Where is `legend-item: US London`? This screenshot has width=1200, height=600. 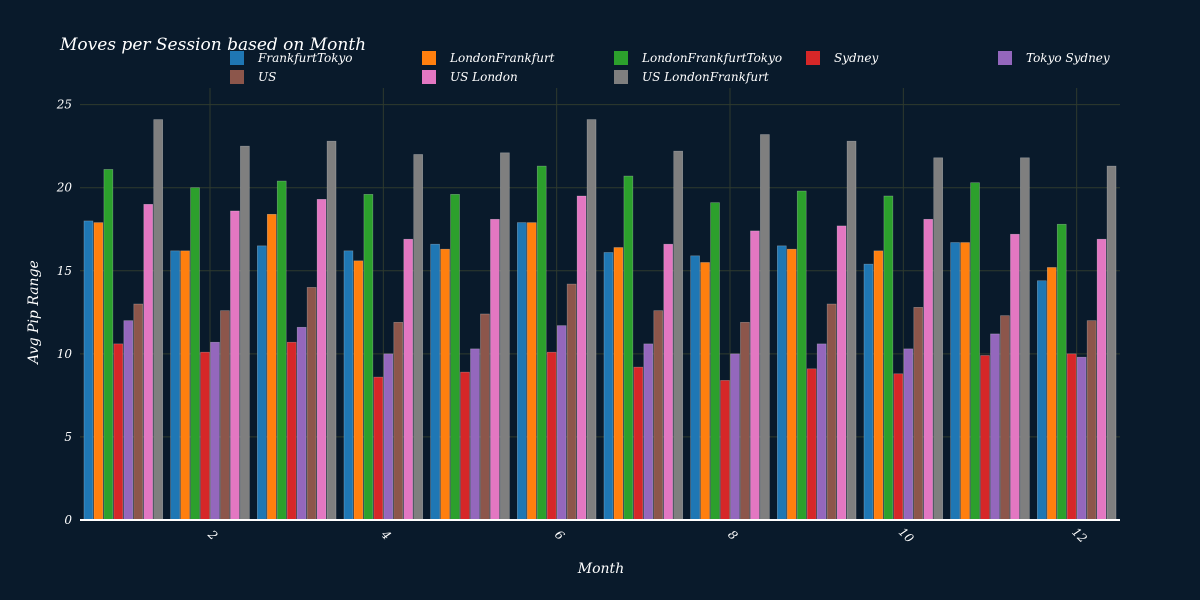
legend-item: US London is located at coordinates (470, 77).